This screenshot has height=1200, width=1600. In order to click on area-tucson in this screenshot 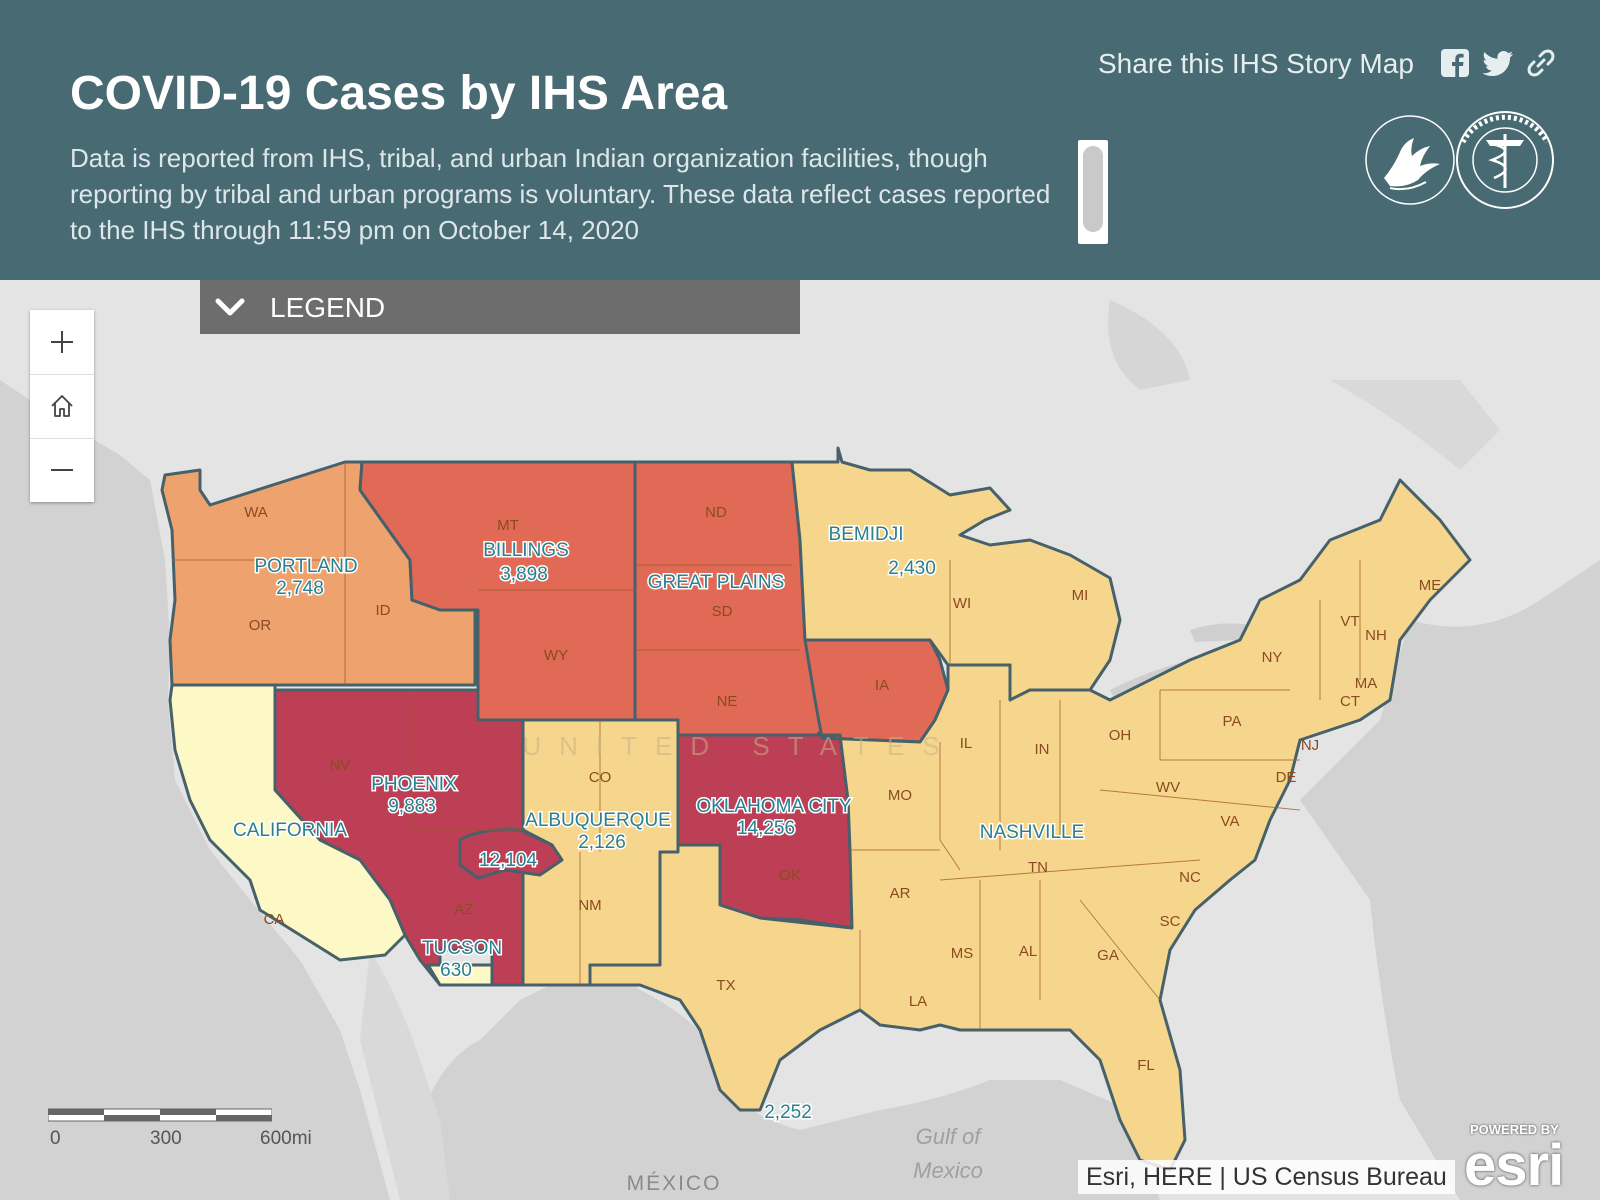, I will do `click(460, 975)`.